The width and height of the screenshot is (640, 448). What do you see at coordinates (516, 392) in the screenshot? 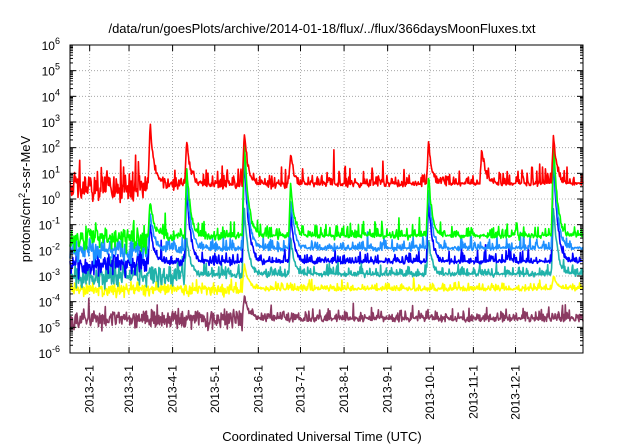
I see `x-tick-label: 2013-12-1` at bounding box center [516, 392].